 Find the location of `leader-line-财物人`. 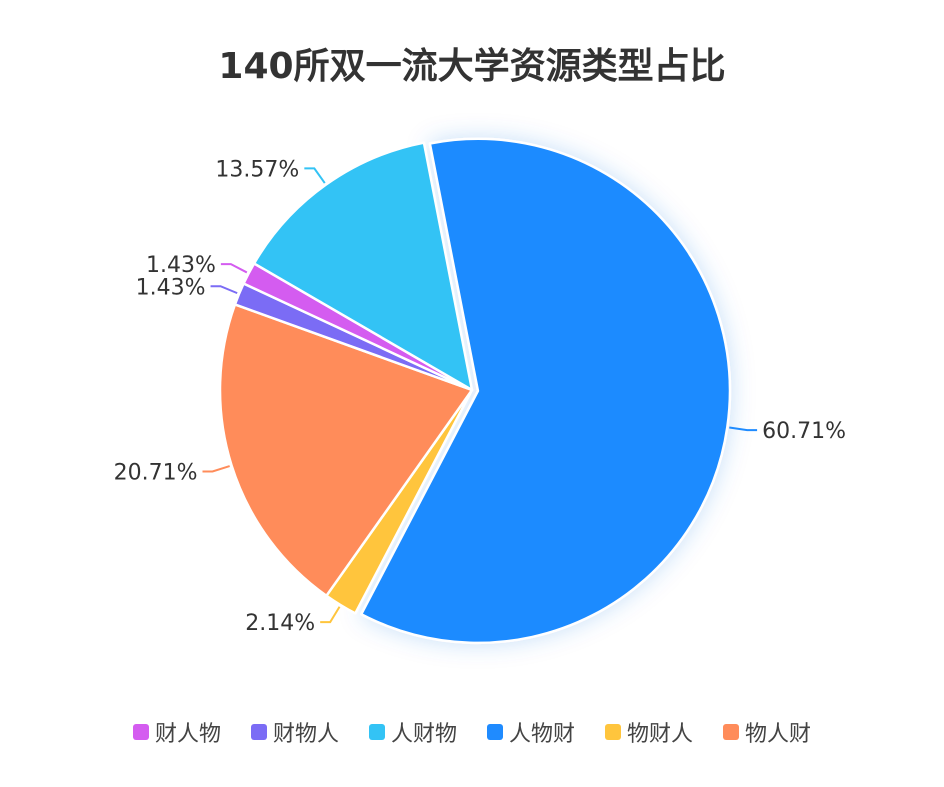

leader-line-财物人 is located at coordinates (224, 290).